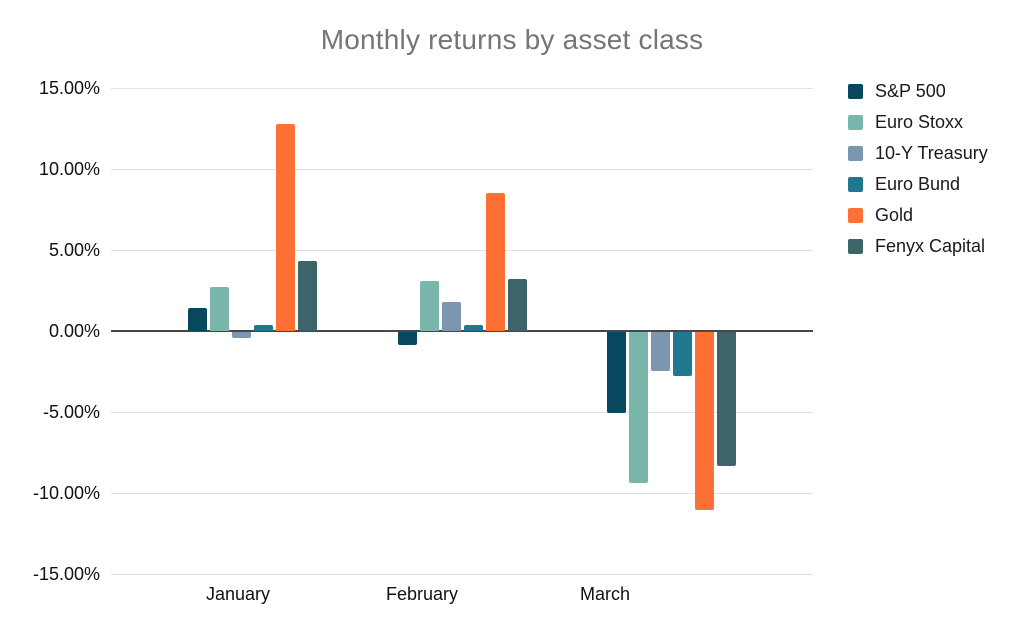 This screenshot has height=632, width=1024. Describe the element at coordinates (855, 215) in the screenshot. I see `legend-swatch-gold` at that location.